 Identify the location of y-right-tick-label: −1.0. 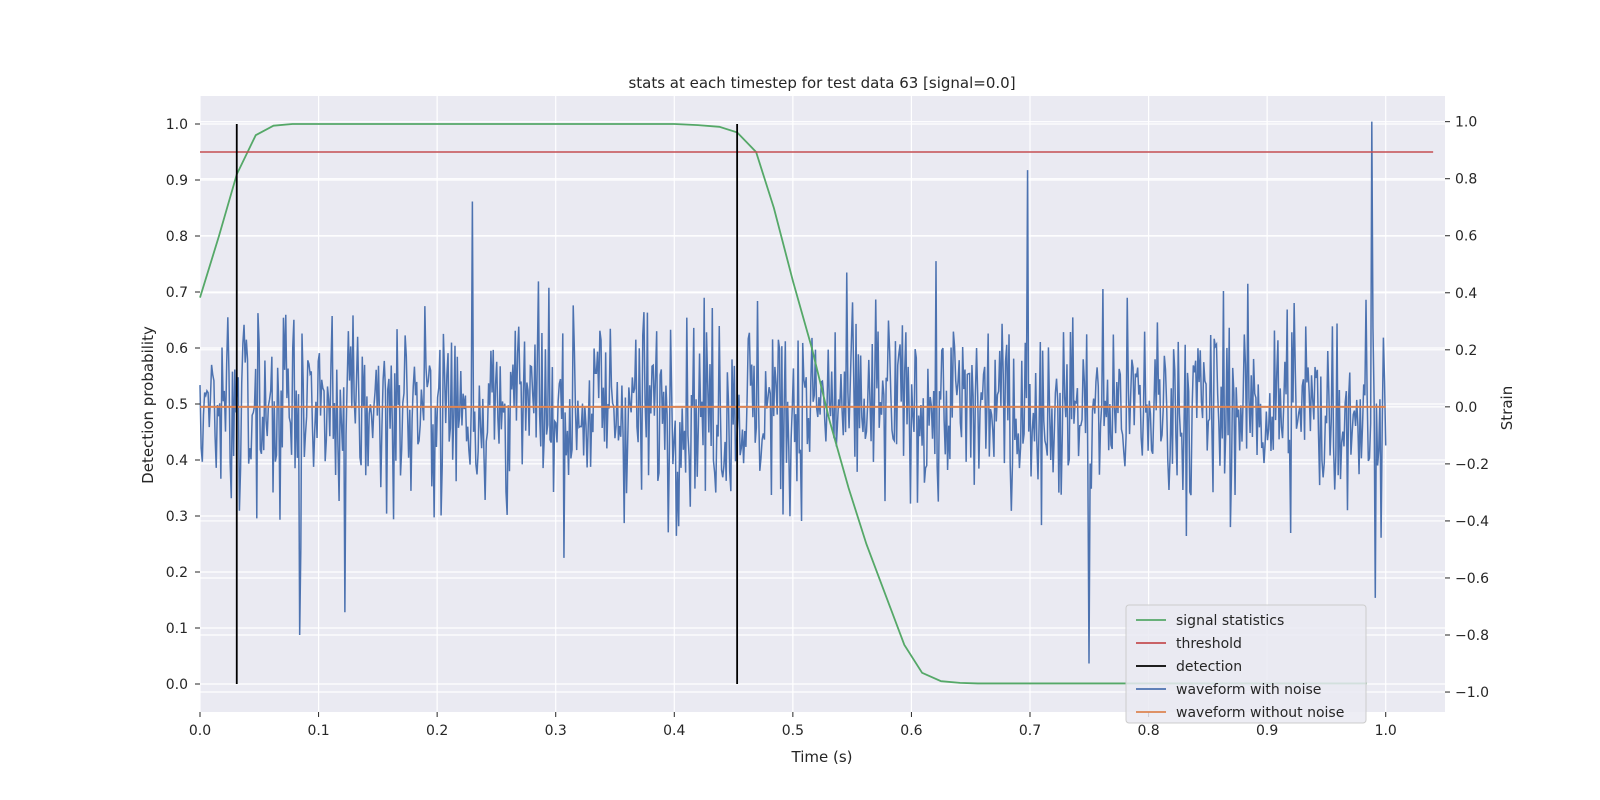
(1472, 693).